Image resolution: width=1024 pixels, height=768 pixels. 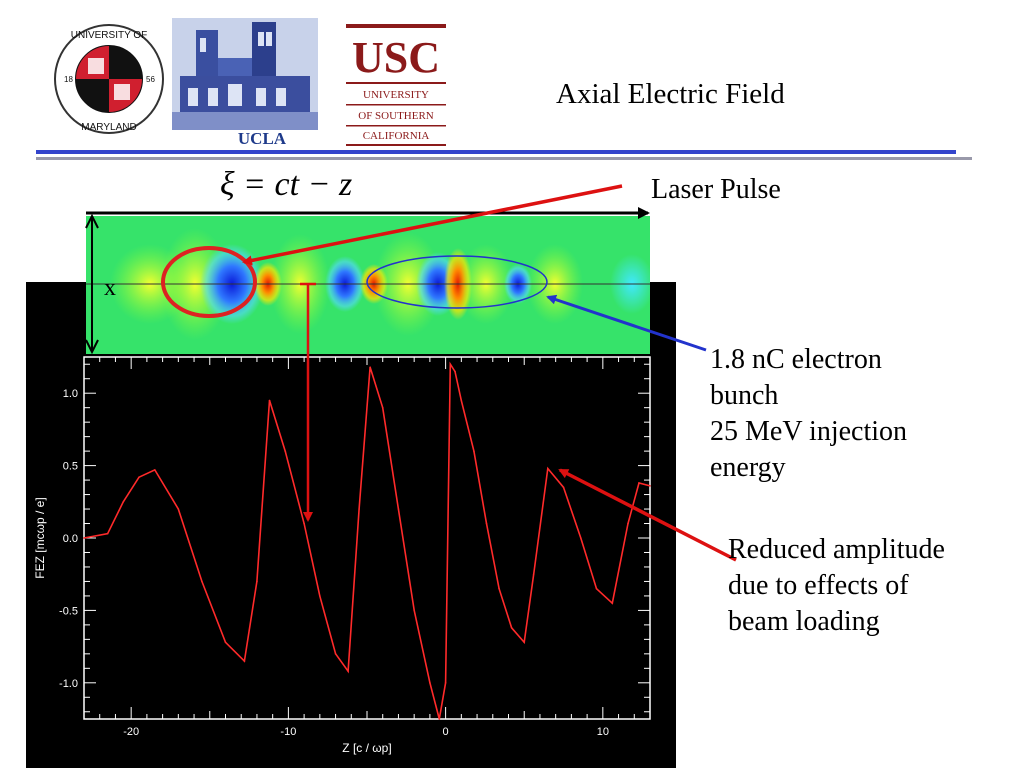 I want to click on y-tick-label: 0.0, so click(x=70, y=539).